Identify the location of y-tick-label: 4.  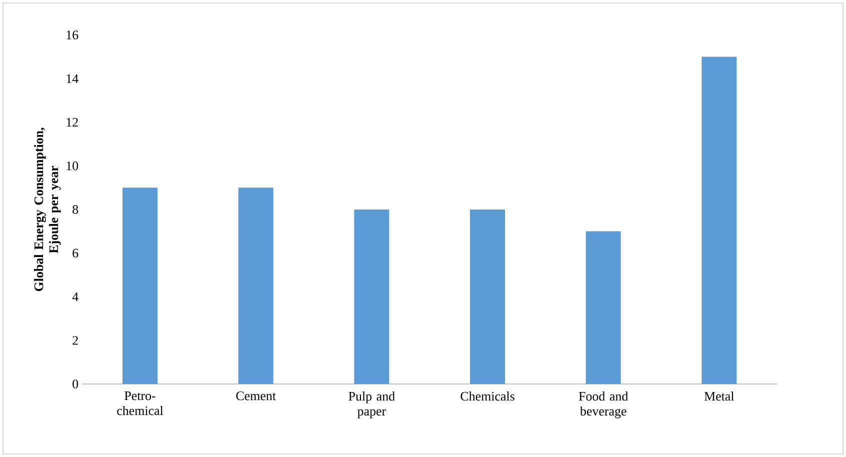
(75, 297).